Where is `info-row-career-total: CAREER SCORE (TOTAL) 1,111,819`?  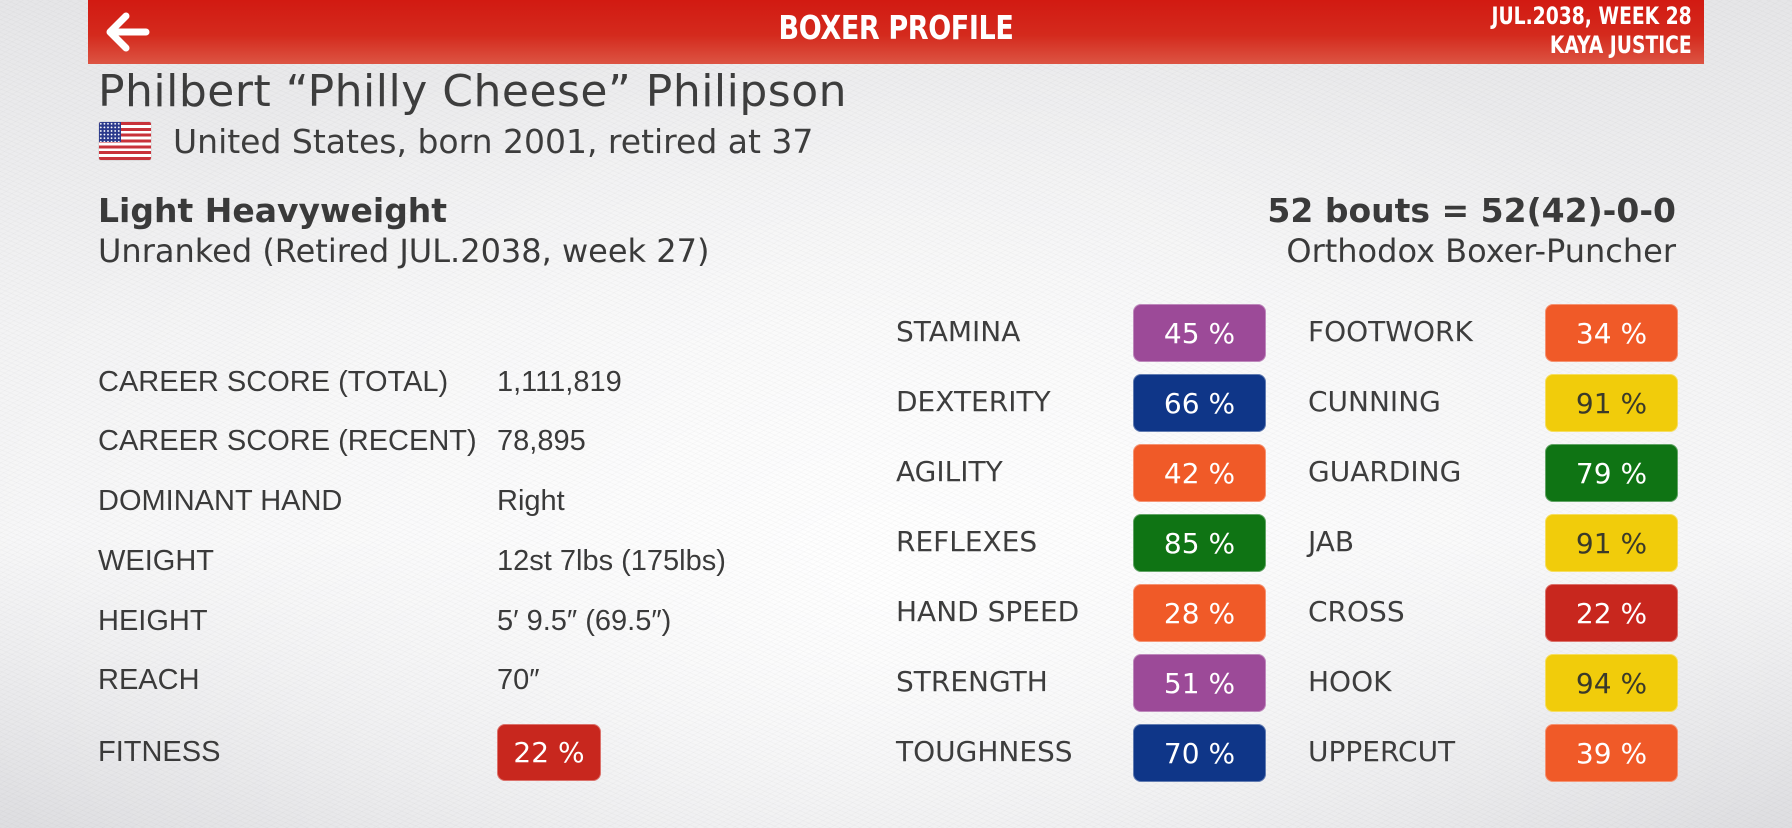
info-row-career-total: CAREER SCORE (TOTAL) 1,111,819 is located at coordinates (448, 386).